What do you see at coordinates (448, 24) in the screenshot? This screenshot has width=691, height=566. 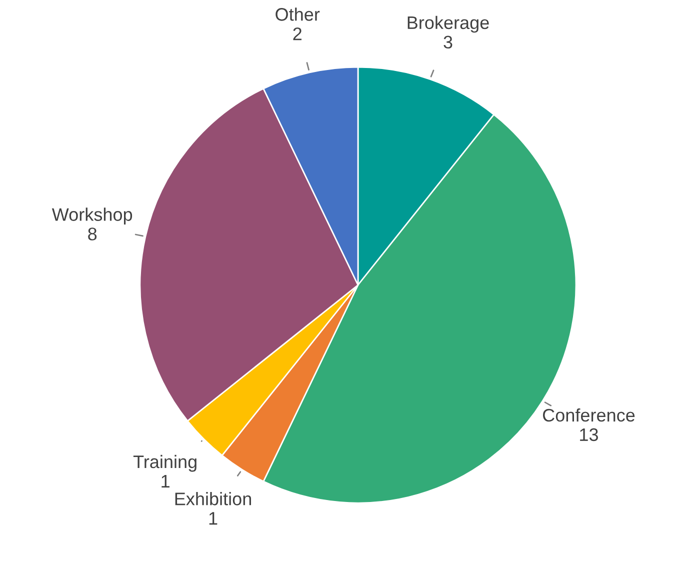 I see `slice-label: Brokerage` at bounding box center [448, 24].